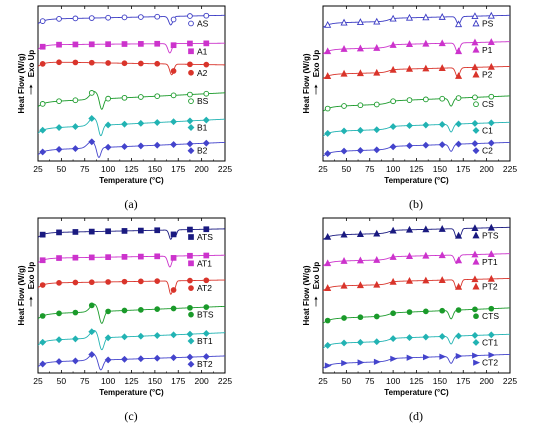  I want to click on series-bs, so click(131, 100).